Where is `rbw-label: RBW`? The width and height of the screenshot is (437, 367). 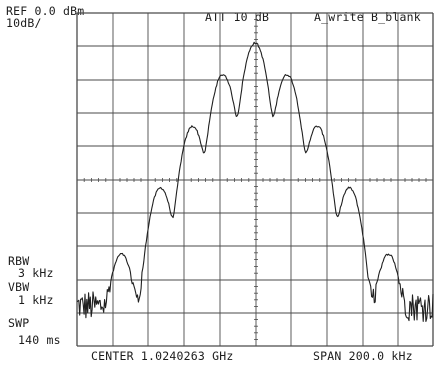 rbw-label: RBW is located at coordinates (19, 261).